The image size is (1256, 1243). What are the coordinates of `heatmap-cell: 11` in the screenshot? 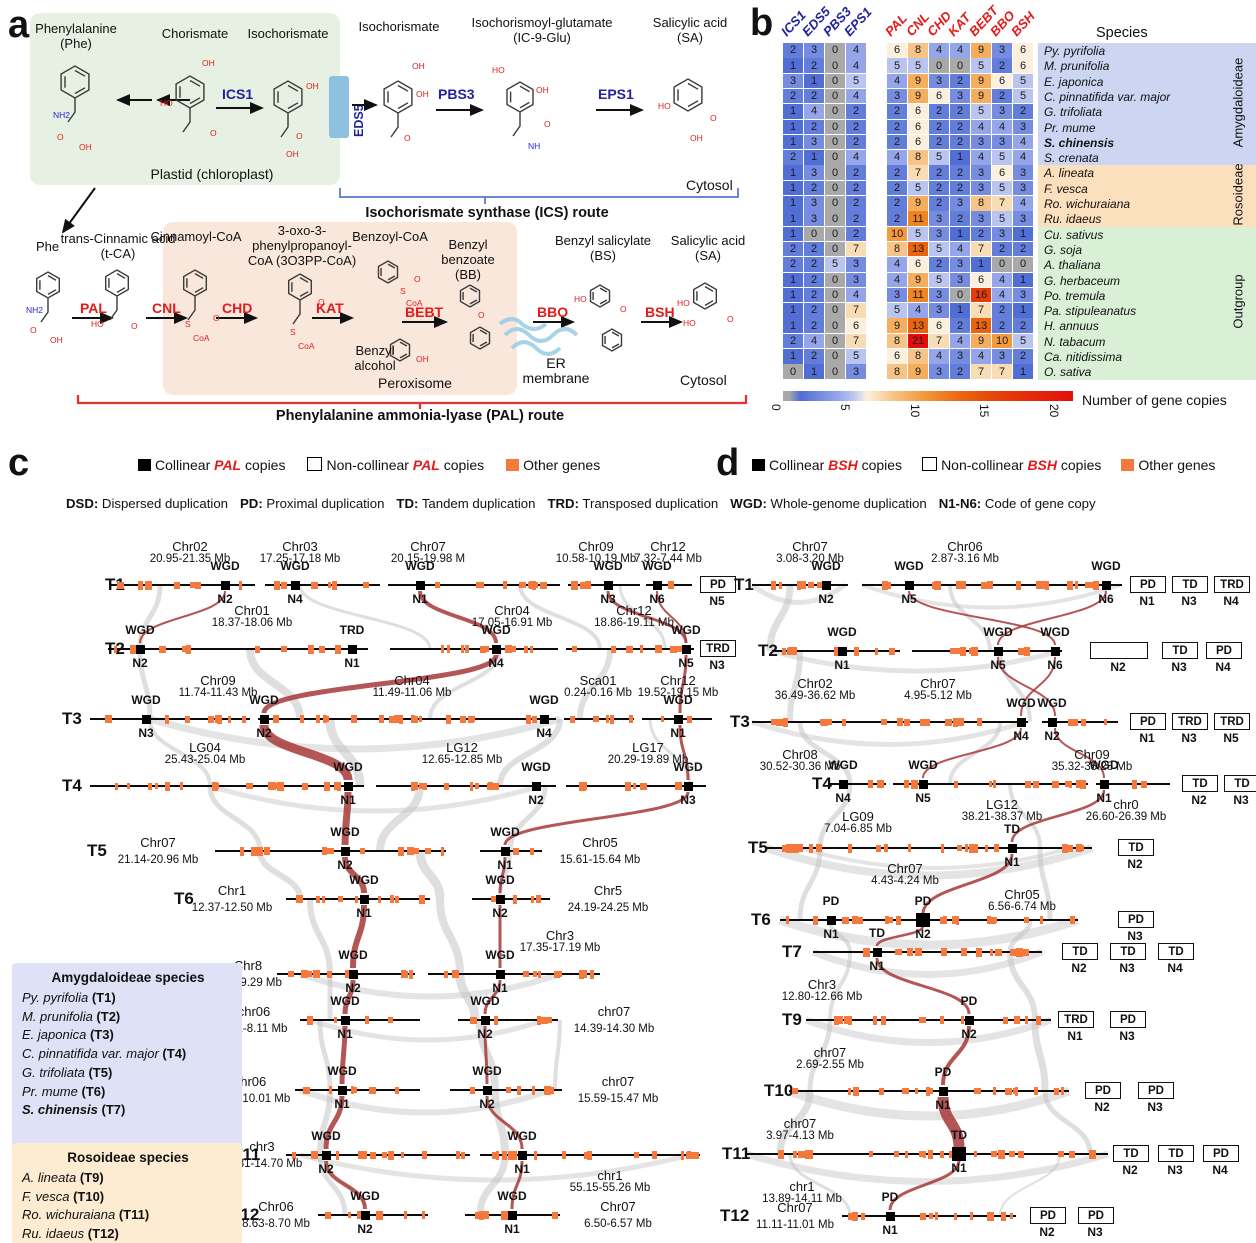 It's located at (918, 295).